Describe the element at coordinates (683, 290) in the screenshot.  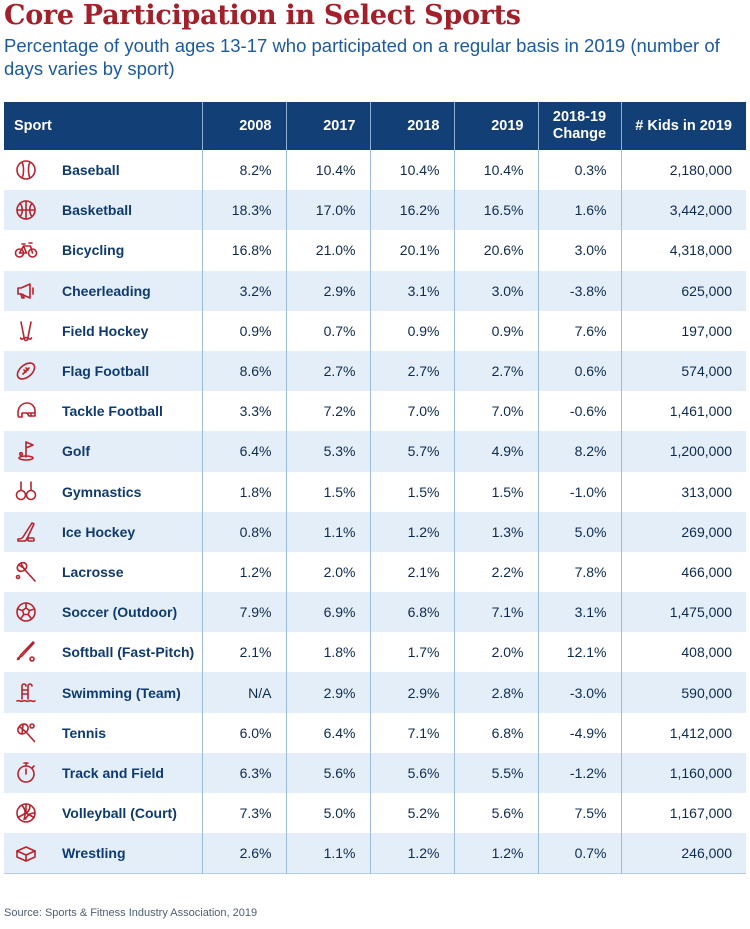
I see `value-cell-kids: 625,000` at that location.